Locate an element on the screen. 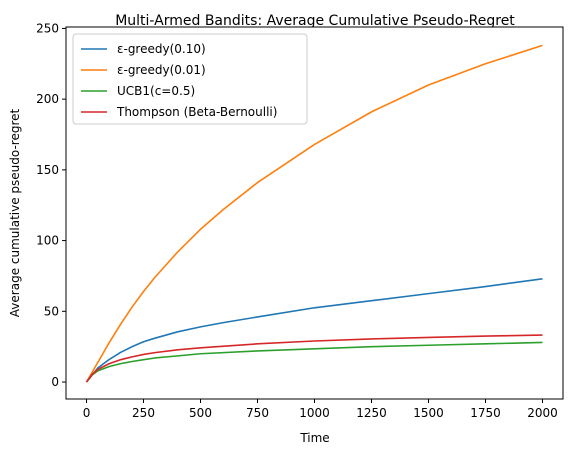  x-tick-label: 1250 is located at coordinates (371, 413).